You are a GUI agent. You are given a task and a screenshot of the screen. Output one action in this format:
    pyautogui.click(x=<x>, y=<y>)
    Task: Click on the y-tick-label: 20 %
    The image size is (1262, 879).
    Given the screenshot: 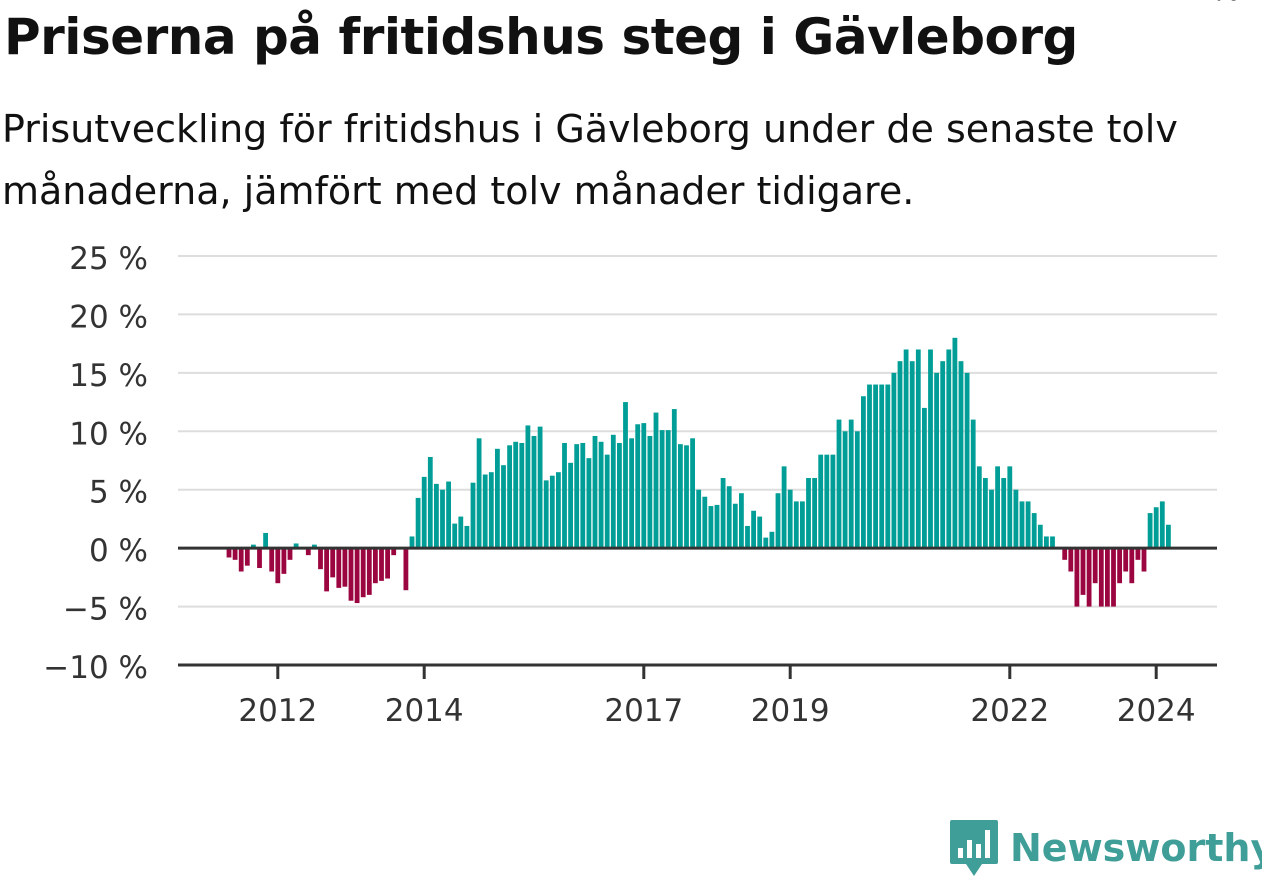 What is the action you would take?
    pyautogui.click(x=108, y=317)
    